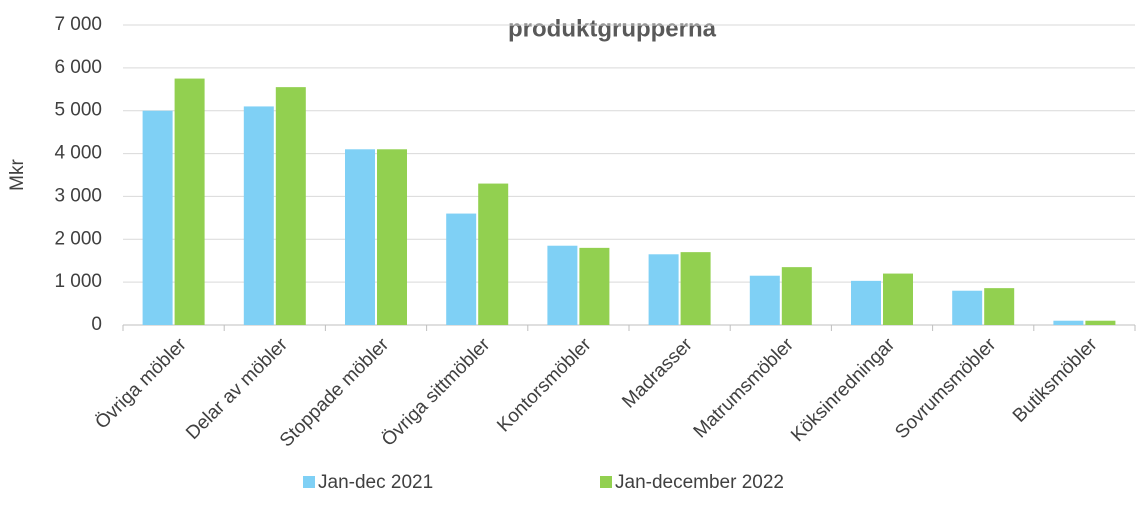  What do you see at coordinates (78, 67) in the screenshot?
I see `y-tick-label: 6 000` at bounding box center [78, 67].